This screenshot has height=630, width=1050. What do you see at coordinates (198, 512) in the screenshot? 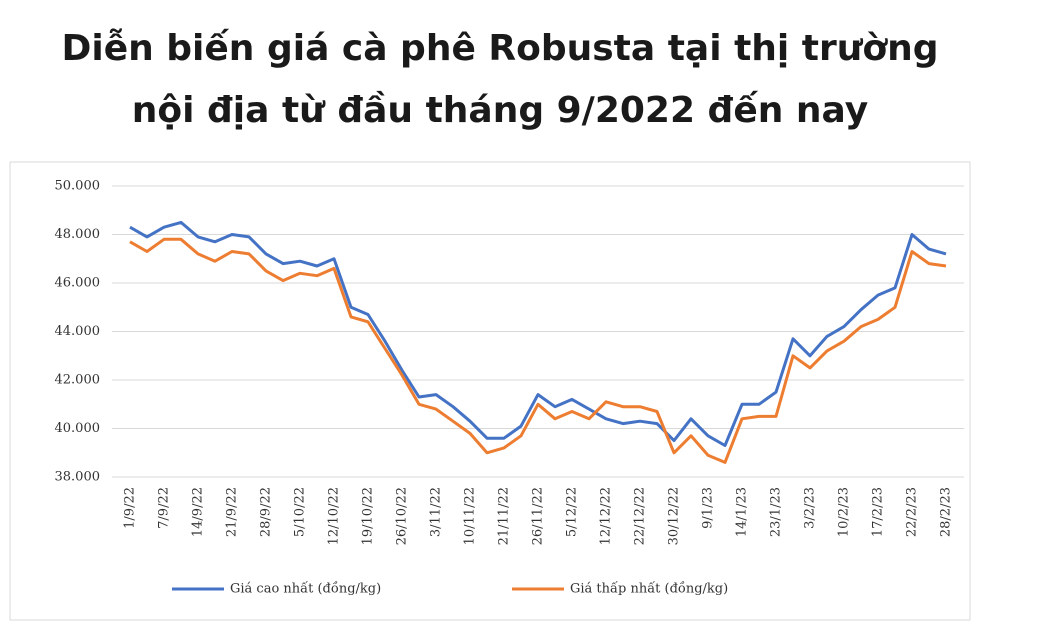
I see `x-tick-label: 14/9/22` at bounding box center [198, 512].